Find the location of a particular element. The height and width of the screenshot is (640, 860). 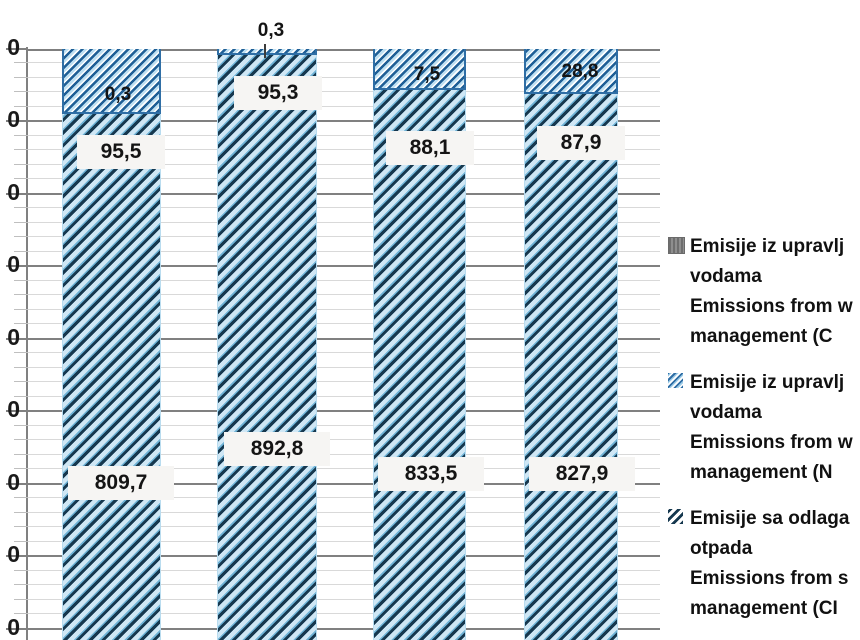

data-label-bar3-mid: 88,1 is located at coordinates (430, 148).